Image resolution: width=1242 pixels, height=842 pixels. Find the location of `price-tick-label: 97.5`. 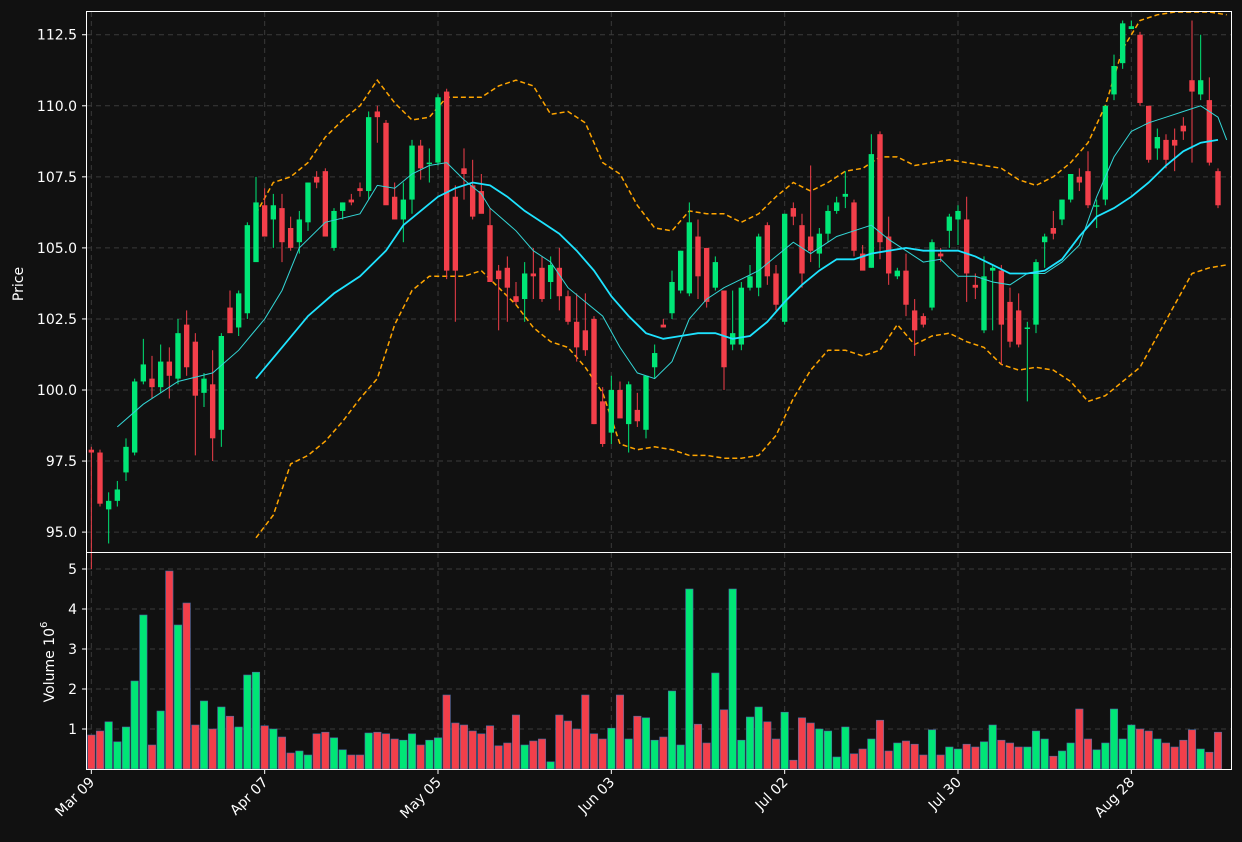

price-tick-label: 97.5 is located at coordinates (61, 462).